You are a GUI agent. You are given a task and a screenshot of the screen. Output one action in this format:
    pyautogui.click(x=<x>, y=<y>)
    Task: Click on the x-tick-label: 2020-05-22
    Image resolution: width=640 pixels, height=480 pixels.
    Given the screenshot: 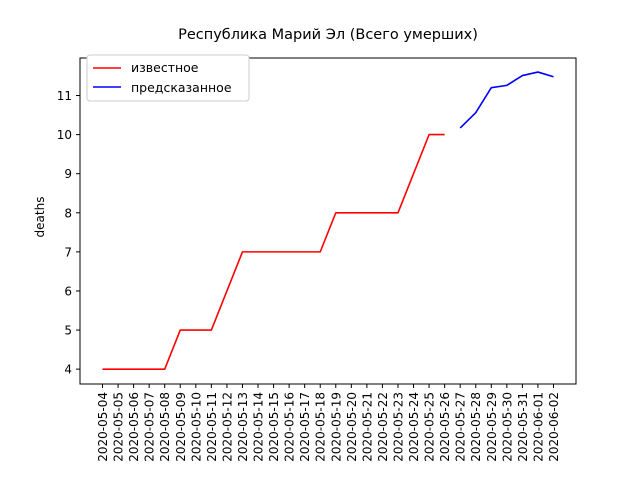 What is the action you would take?
    pyautogui.click(x=383, y=427)
    